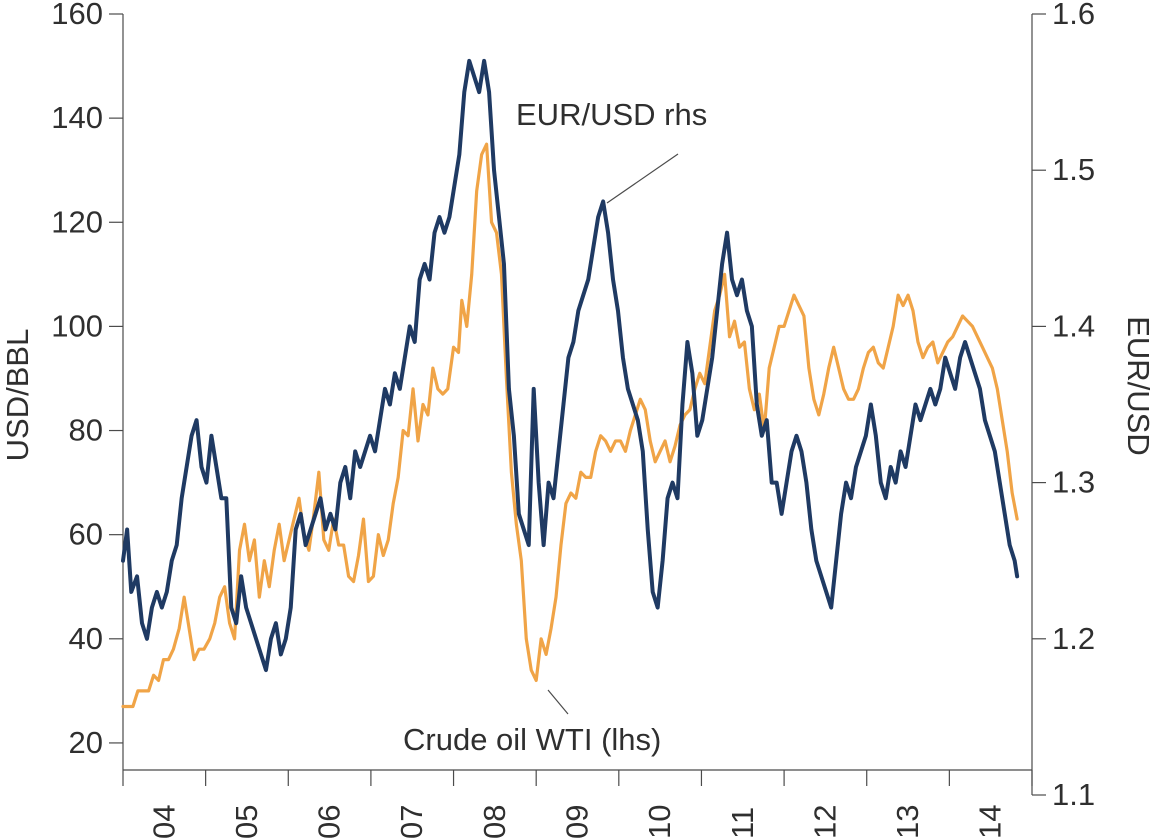 The width and height of the screenshot is (1152, 839). I want to click on left-y-tick-label: 80, so click(86, 430).